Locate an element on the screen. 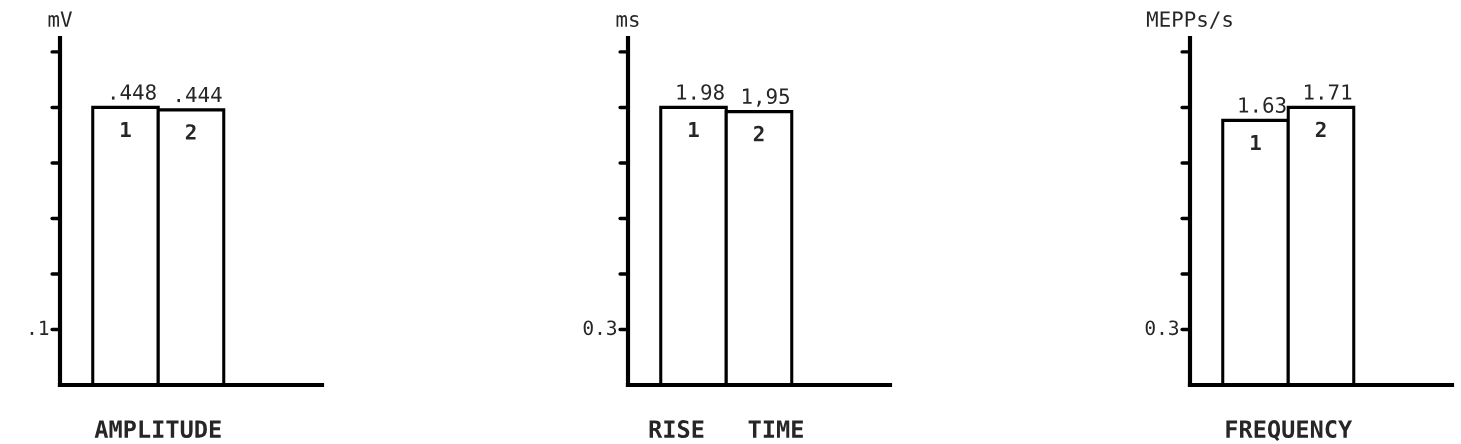  y-axis-title: mV is located at coordinates (60, 19).